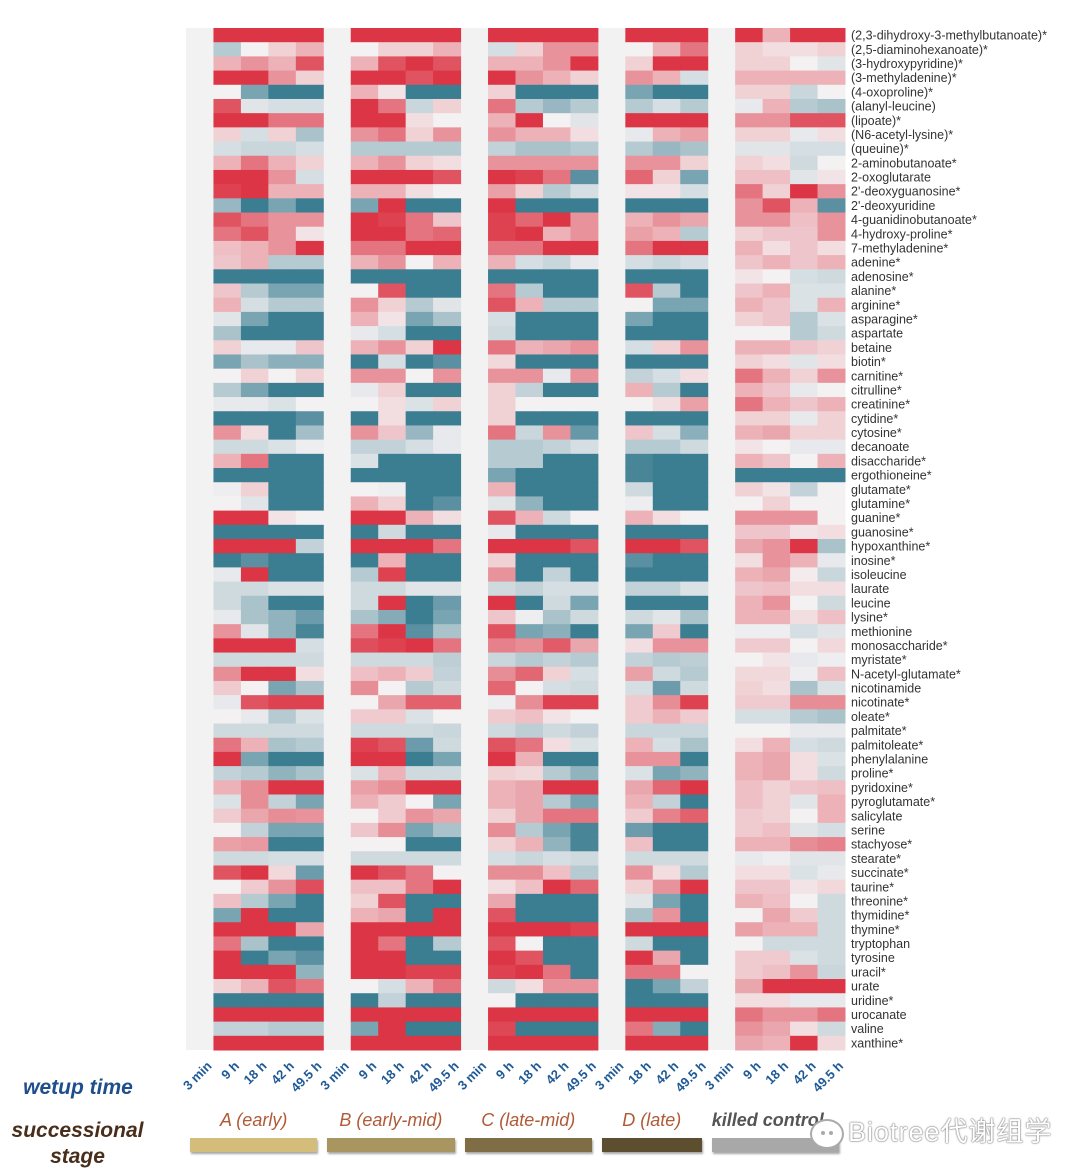 The width and height of the screenshot is (1080, 1176). I want to click on row-label: biotin*, so click(868, 362).